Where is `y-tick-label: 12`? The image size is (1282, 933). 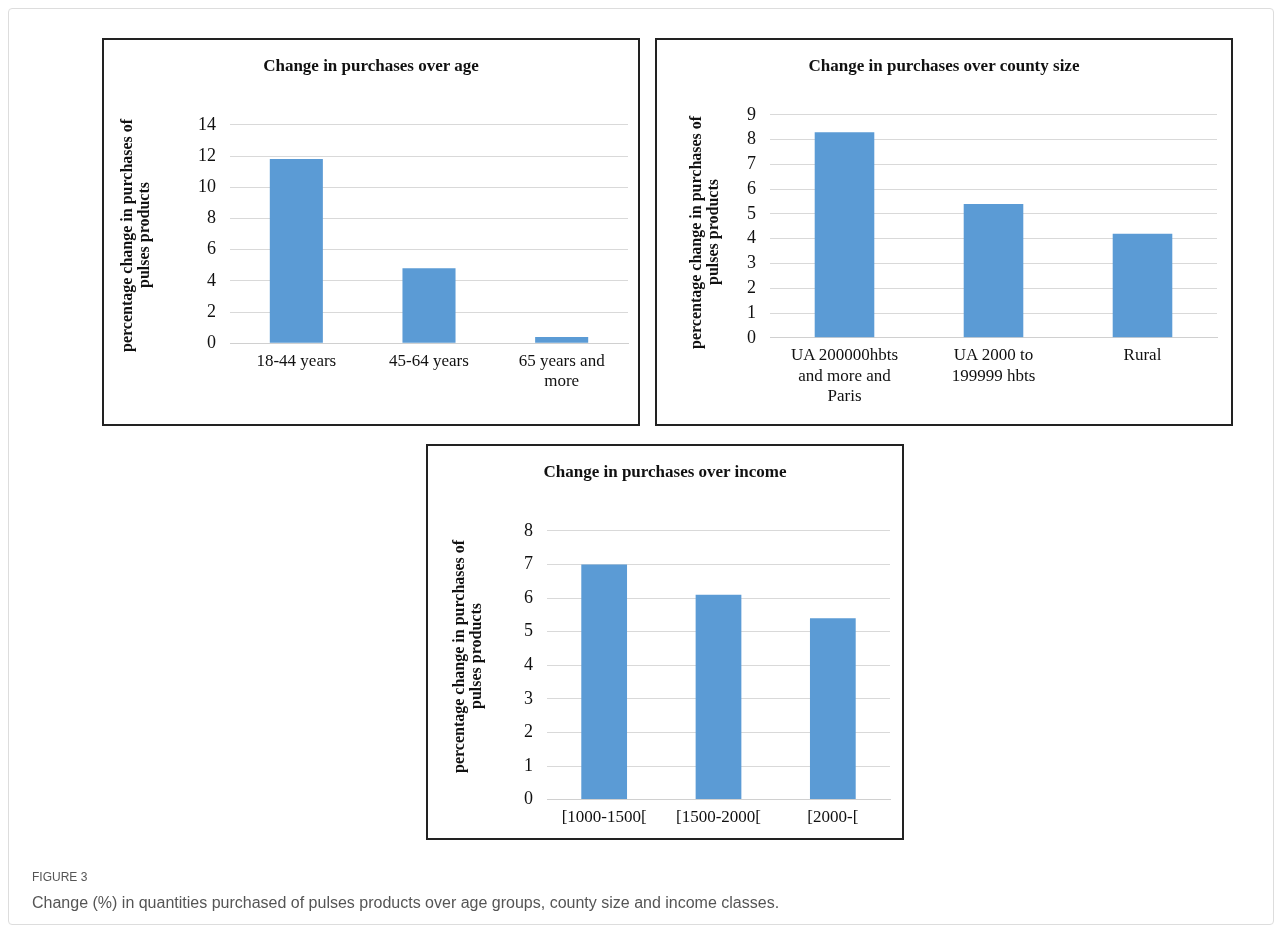 y-tick-label: 12 is located at coordinates (207, 154).